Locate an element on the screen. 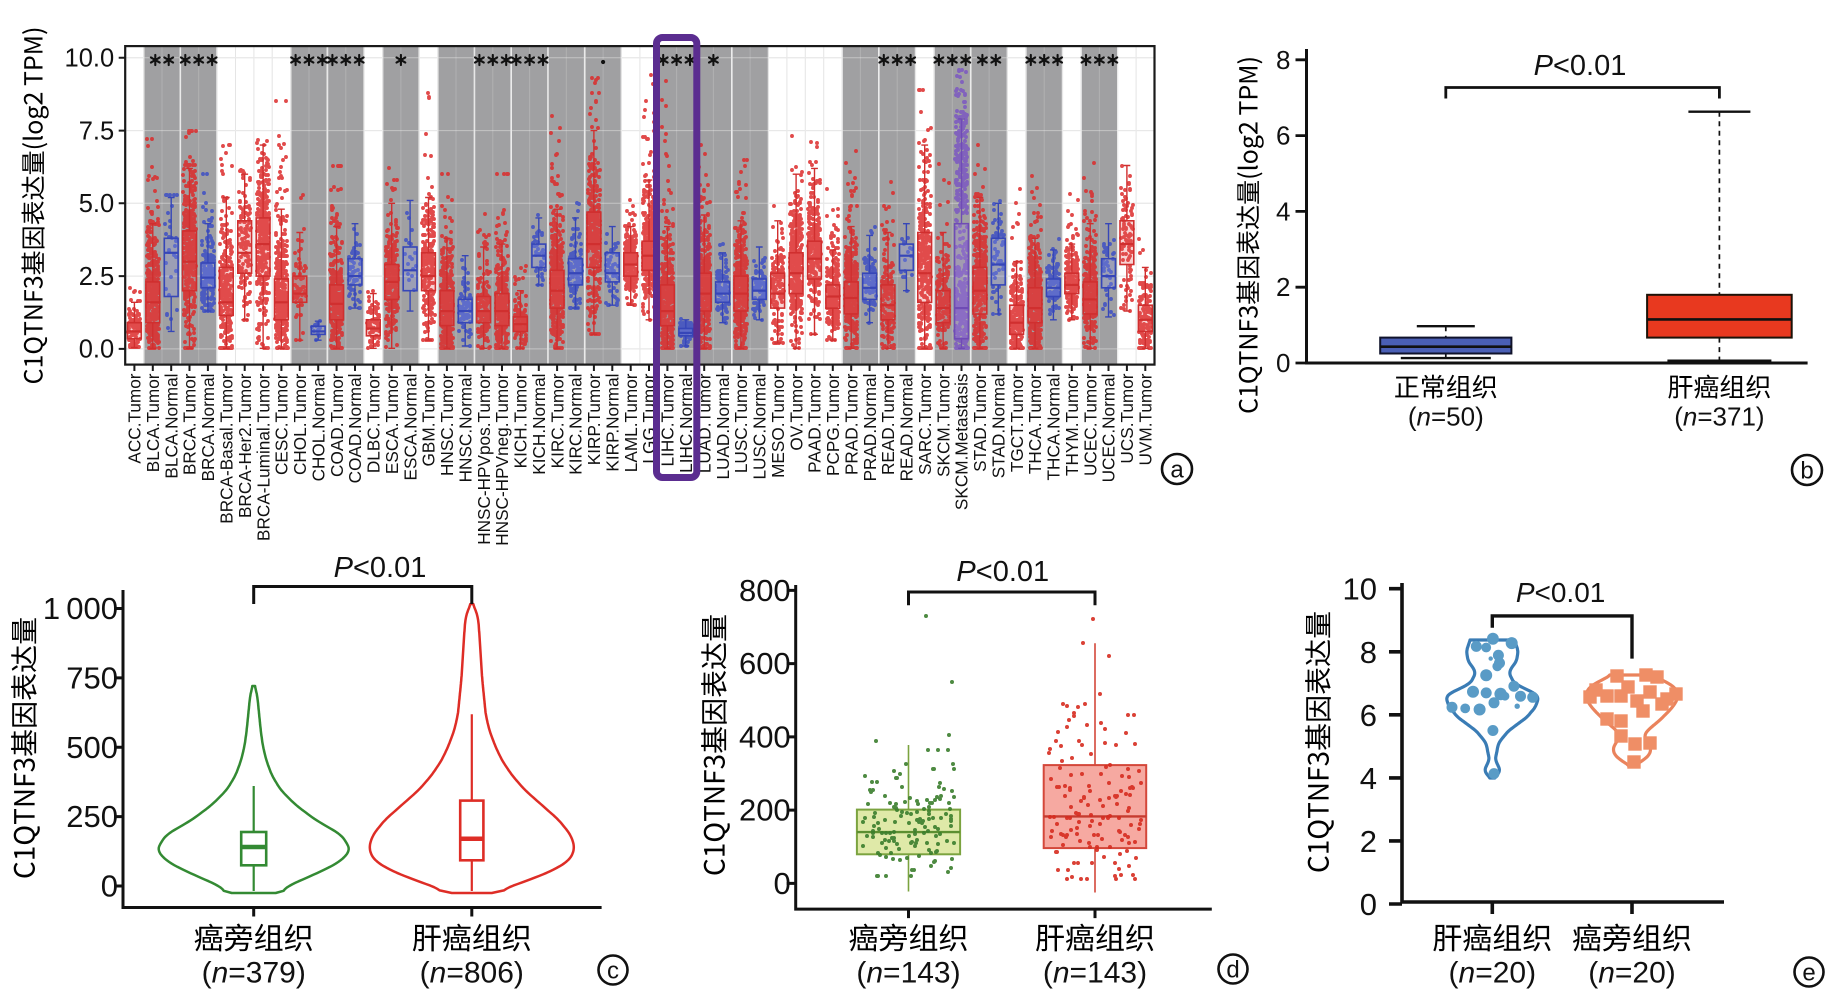 This screenshot has height=1000, width=1833. svg-text: BRCA-Basal.Tumor is located at coordinates (227, 448).